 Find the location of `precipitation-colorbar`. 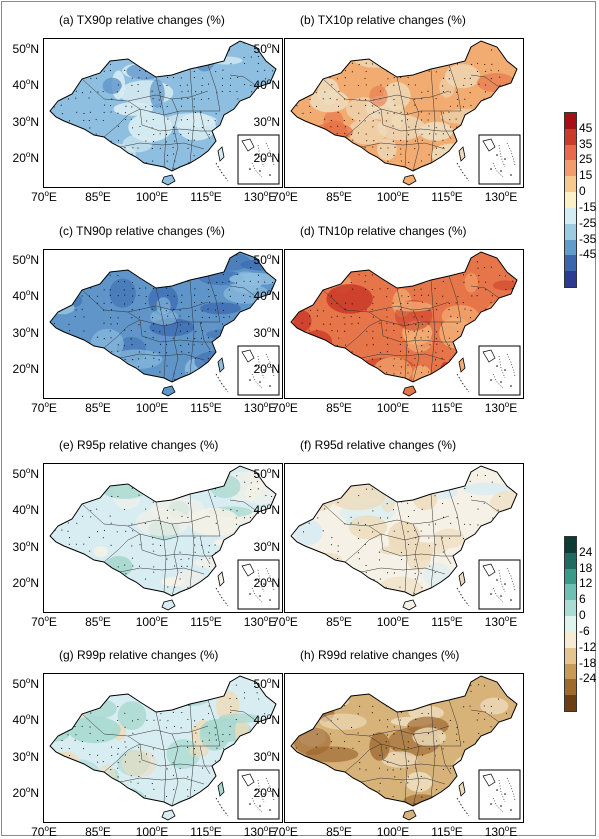

precipitation-colorbar is located at coordinates (570, 624).